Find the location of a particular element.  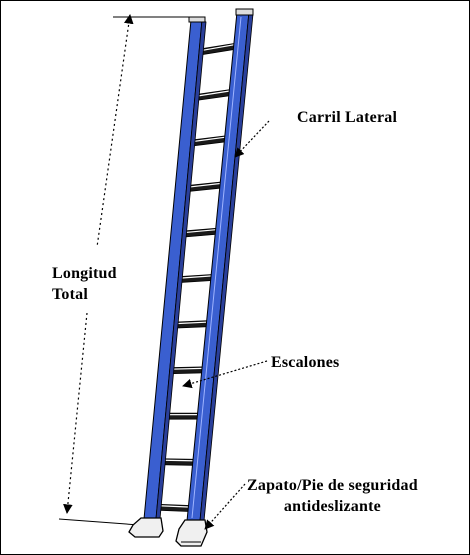

right-rail-side is located at coordinates (226, 266).